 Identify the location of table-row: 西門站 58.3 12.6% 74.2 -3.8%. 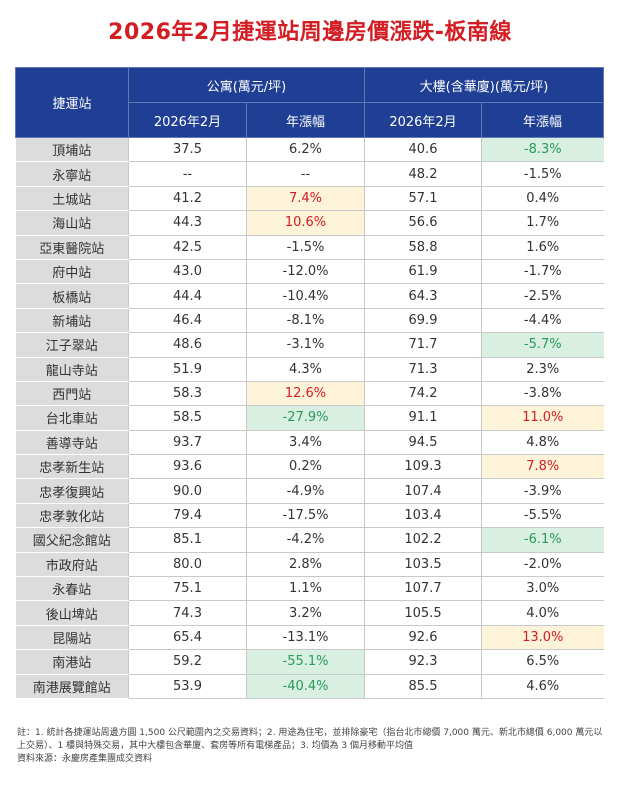
(309, 394).